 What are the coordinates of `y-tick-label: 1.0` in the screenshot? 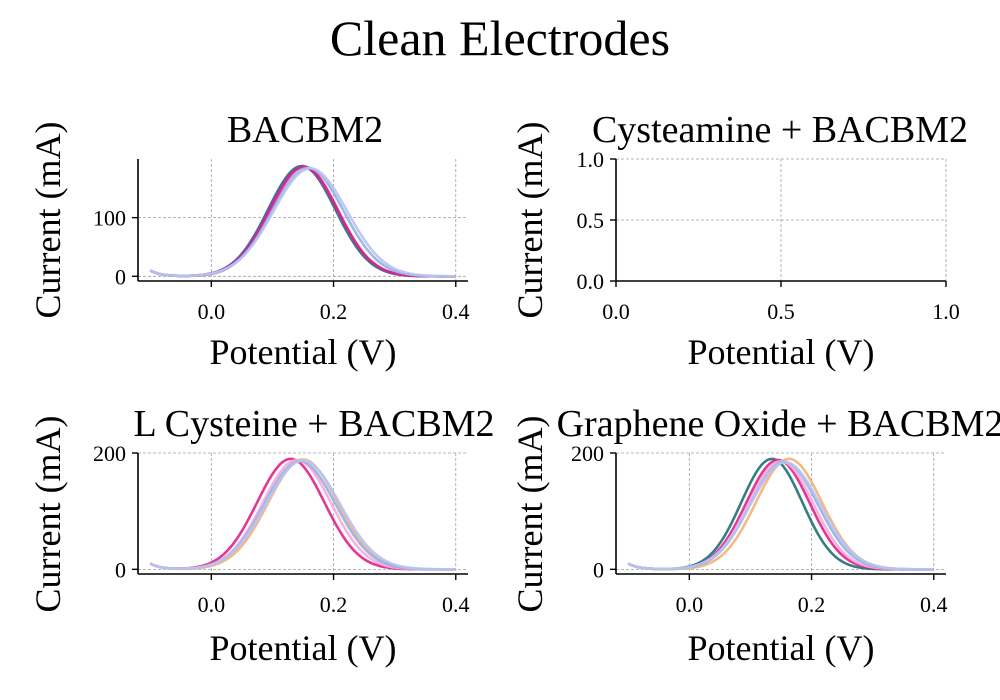 It's located at (591, 159).